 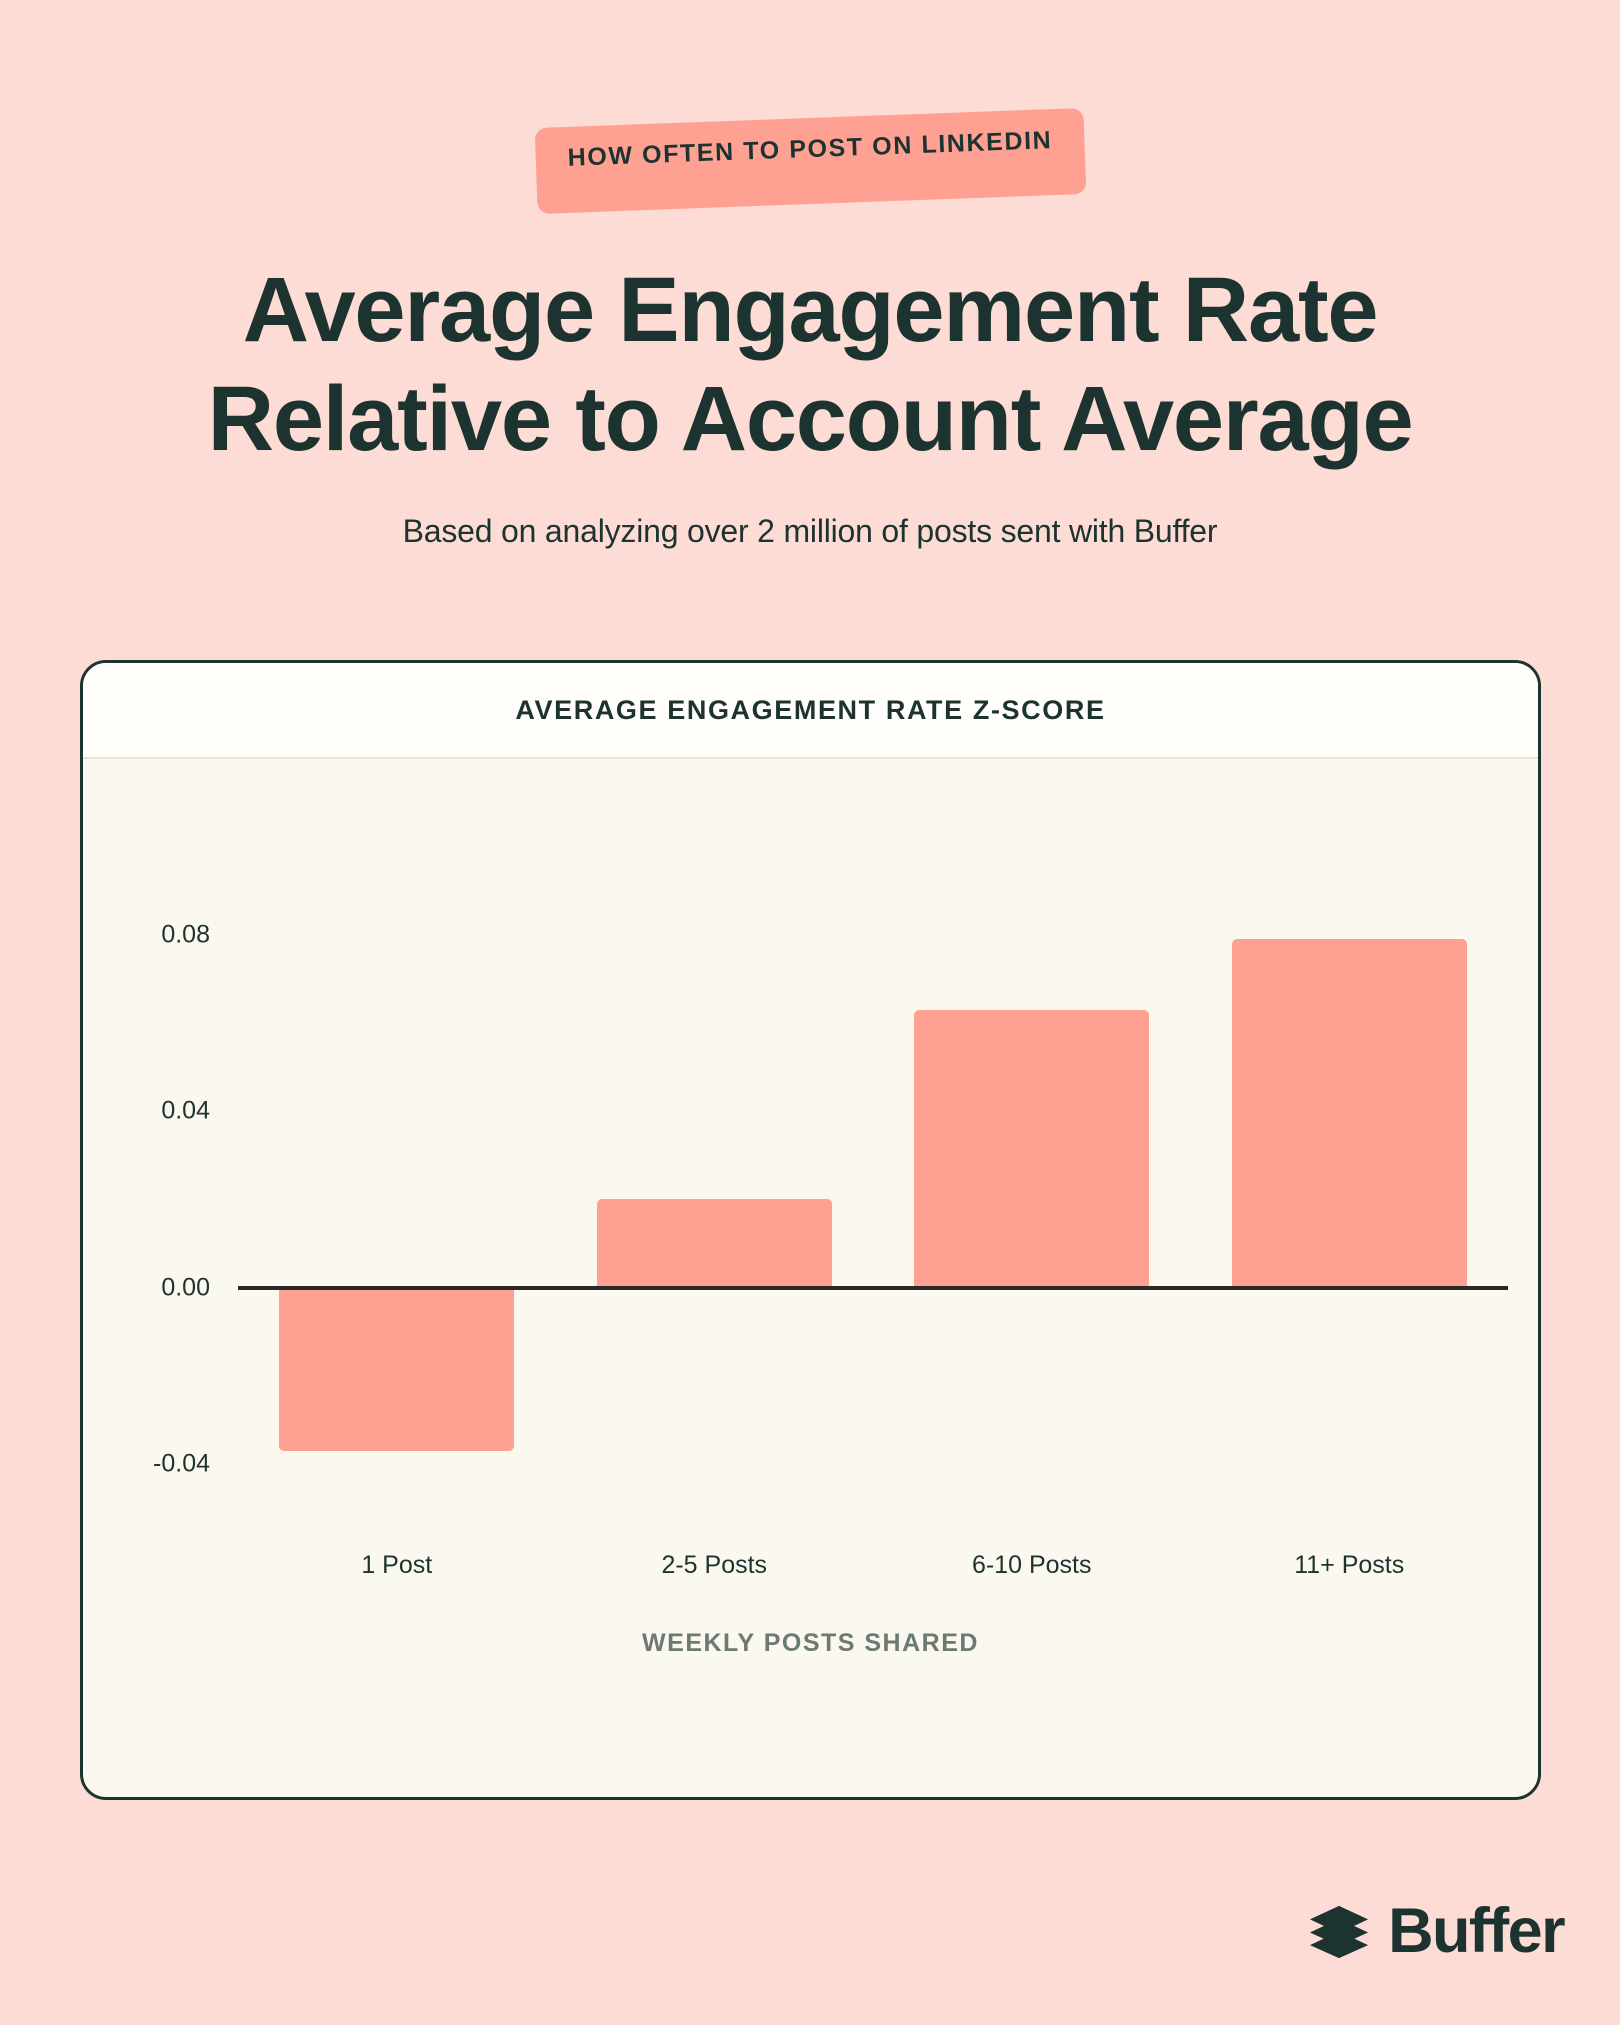 What do you see at coordinates (185, 1110) in the screenshot?
I see `y-axis-tick-label: 0.04` at bounding box center [185, 1110].